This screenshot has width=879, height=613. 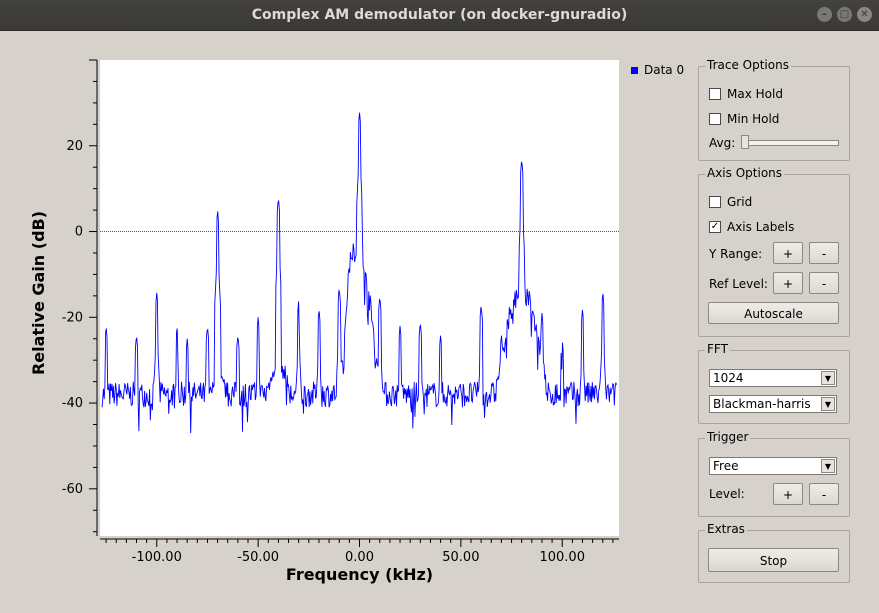 What do you see at coordinates (774, 109) in the screenshot?
I see `trace-options-group: Trace Options Max Hold Min Hold Avg:` at bounding box center [774, 109].